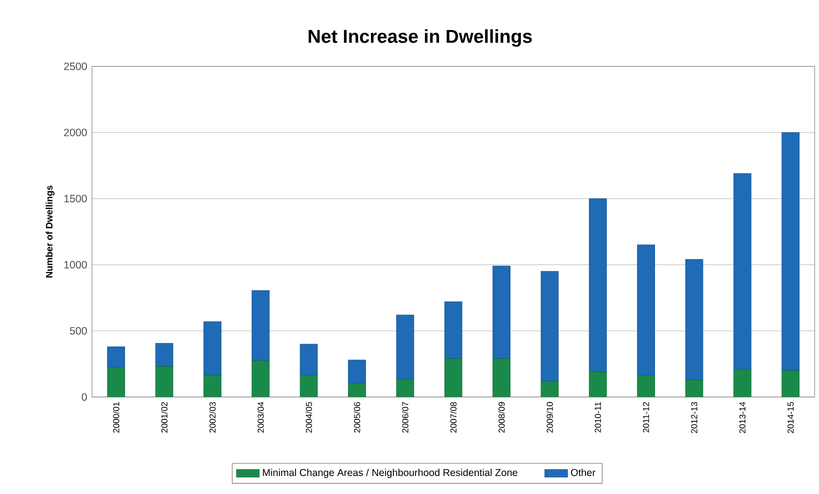 The width and height of the screenshot is (819, 494). What do you see at coordinates (50, 232) in the screenshot?
I see `y-axis-title: Number of Dwellings` at bounding box center [50, 232].